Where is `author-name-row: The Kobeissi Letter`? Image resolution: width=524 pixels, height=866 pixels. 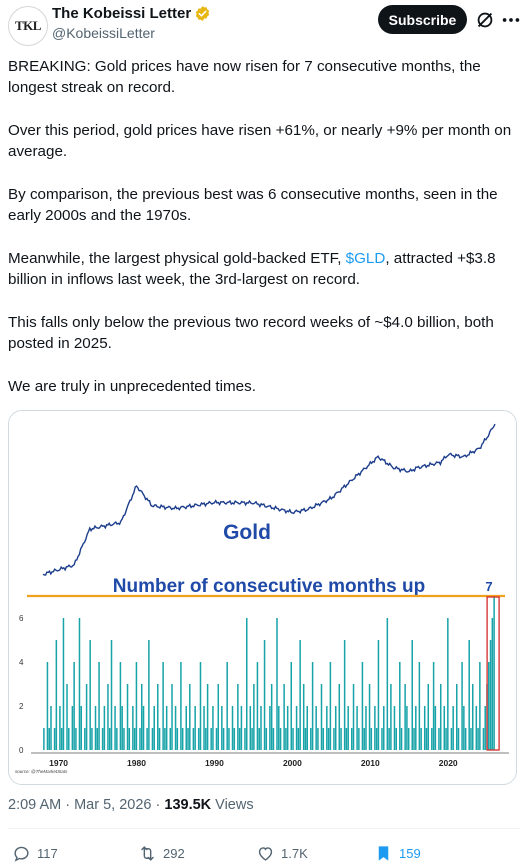
author-name-row: The Kobeissi Letter is located at coordinates (131, 13).